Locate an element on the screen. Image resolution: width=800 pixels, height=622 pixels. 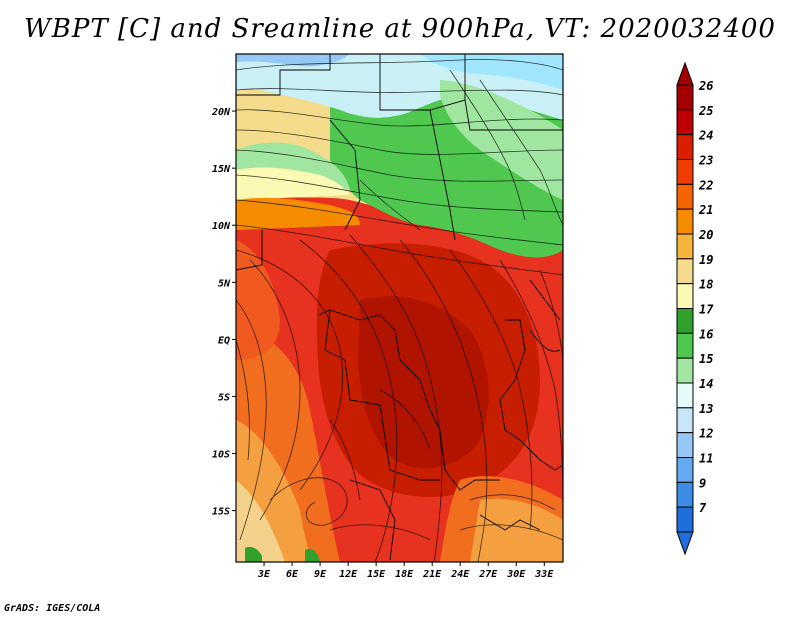
lat-tick-label: 15N is located at coordinates (221, 169).